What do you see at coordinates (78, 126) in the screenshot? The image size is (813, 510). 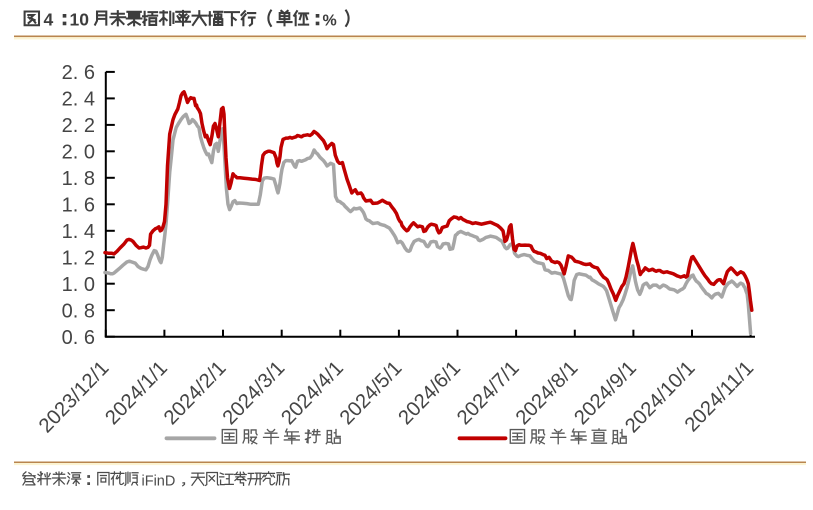 I see `svg-text: 2. 2` at bounding box center [78, 126].